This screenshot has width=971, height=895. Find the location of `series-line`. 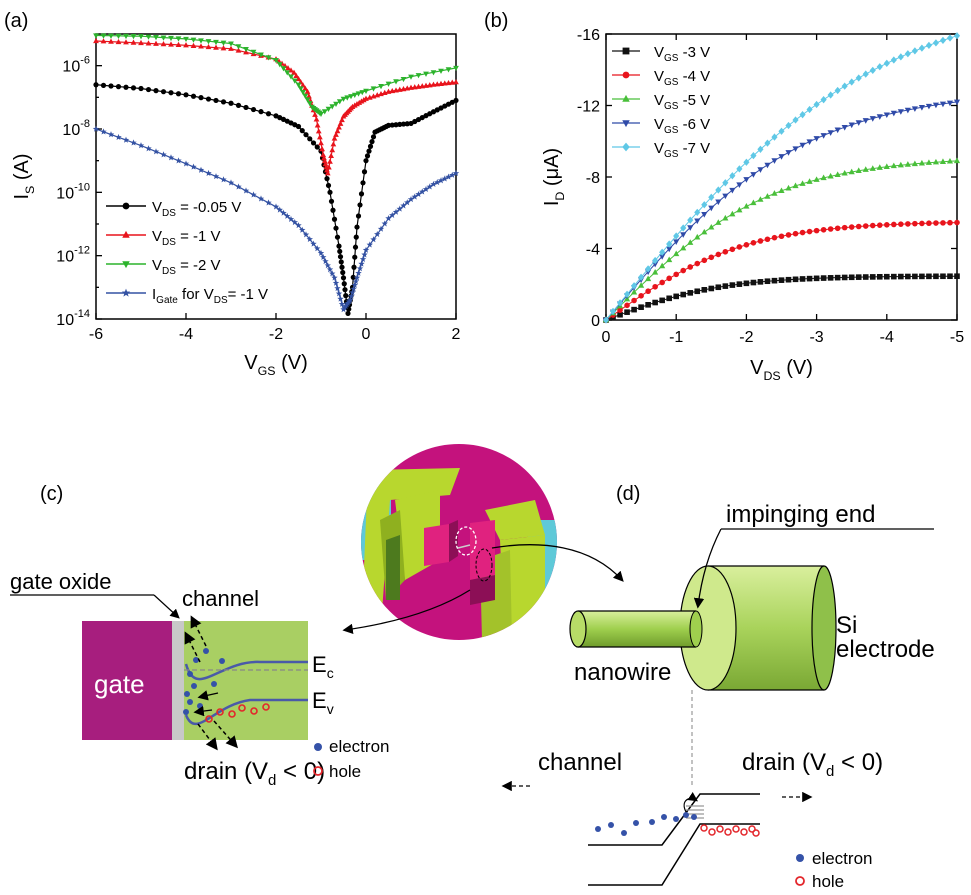

series-line is located at coordinates (781, 240).